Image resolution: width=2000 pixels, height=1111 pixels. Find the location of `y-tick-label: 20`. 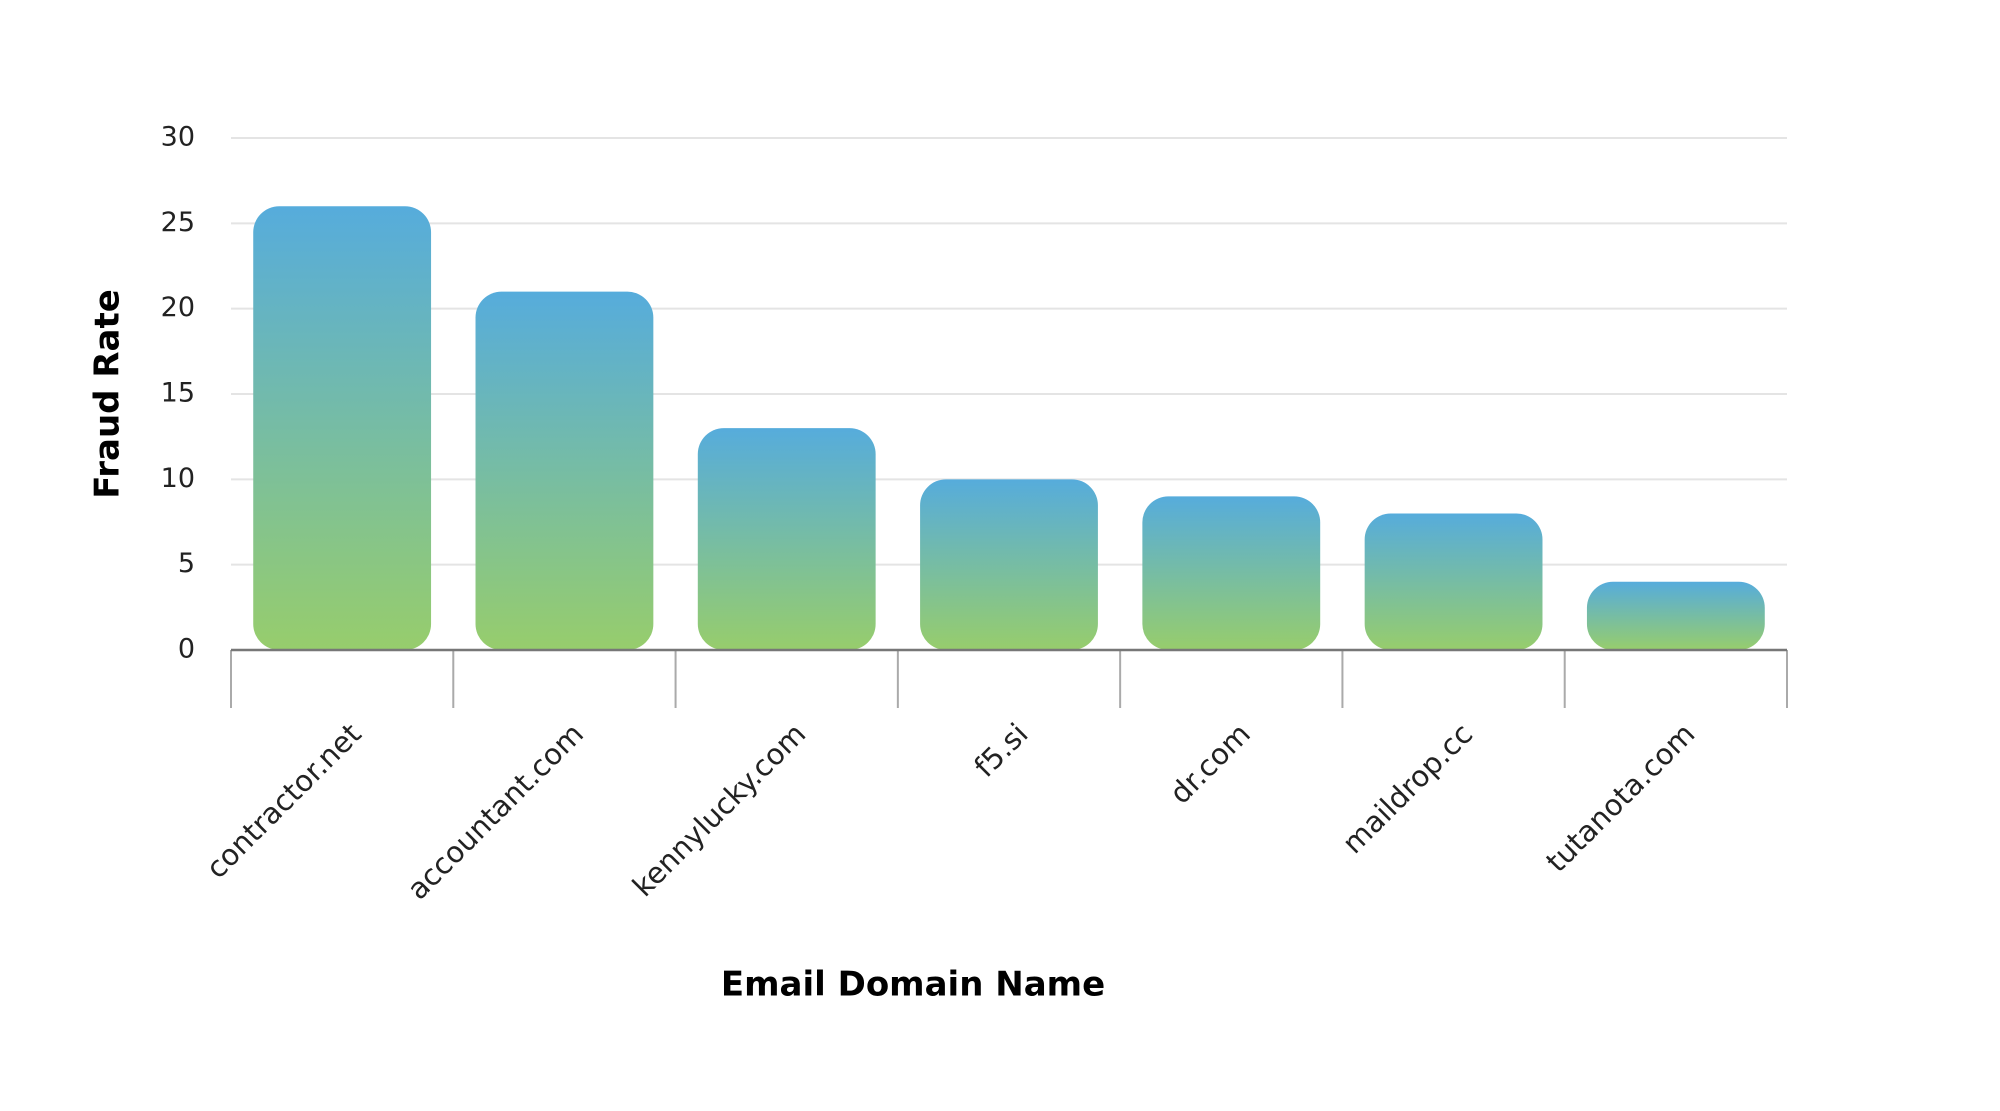

y-tick-label: 20 is located at coordinates (178, 307).